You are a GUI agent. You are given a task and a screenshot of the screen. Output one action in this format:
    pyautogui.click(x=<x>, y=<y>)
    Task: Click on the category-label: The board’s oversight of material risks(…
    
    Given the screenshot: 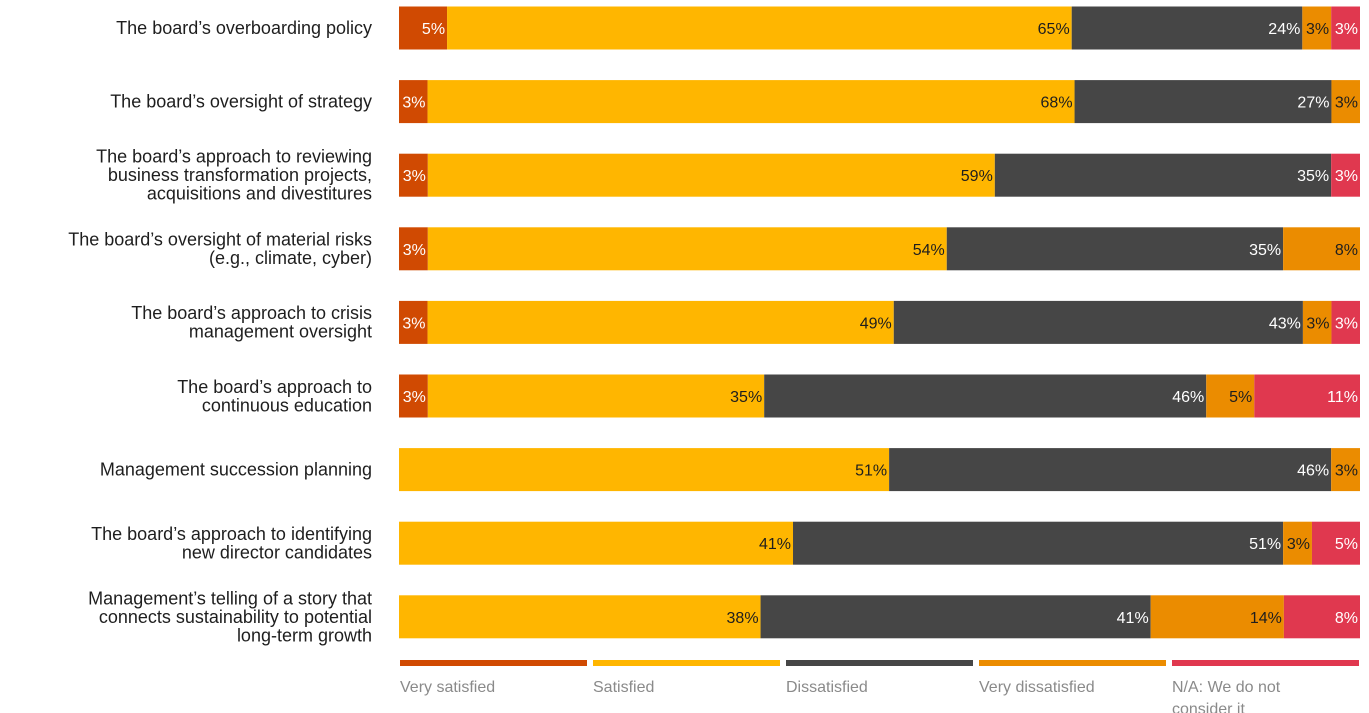 What is the action you would take?
    pyautogui.click(x=220, y=249)
    